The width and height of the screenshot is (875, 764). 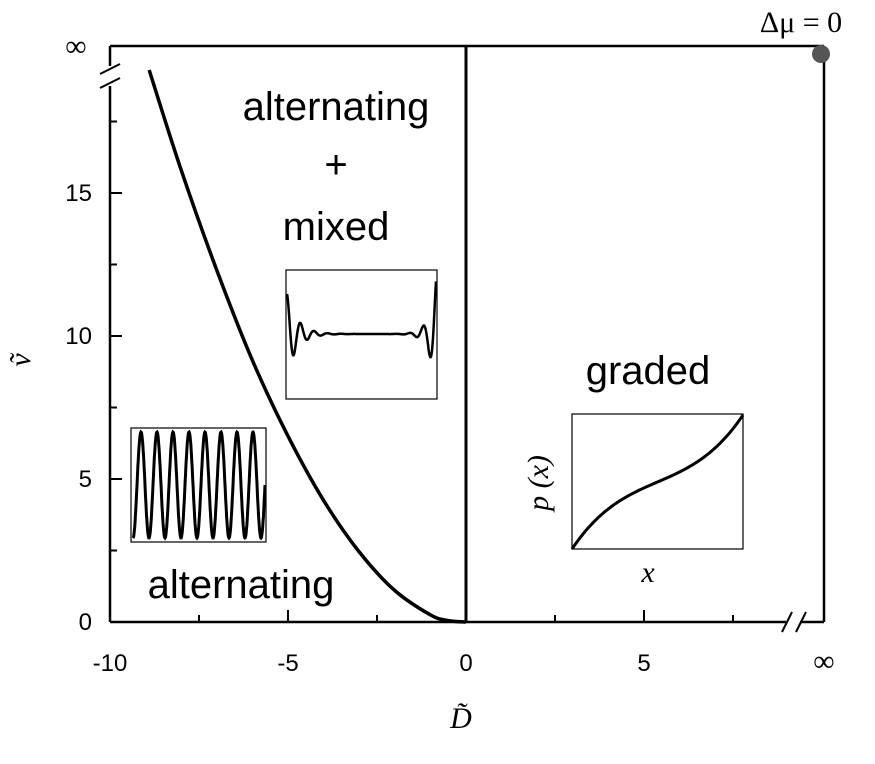 I want to click on region-label-graded: graded, so click(x=648, y=371).